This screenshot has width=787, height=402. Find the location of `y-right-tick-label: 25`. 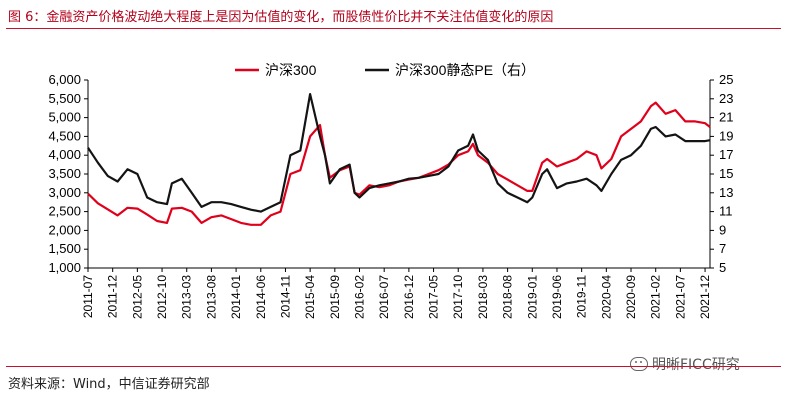

y-right-tick-label: 25 is located at coordinates (726, 79).